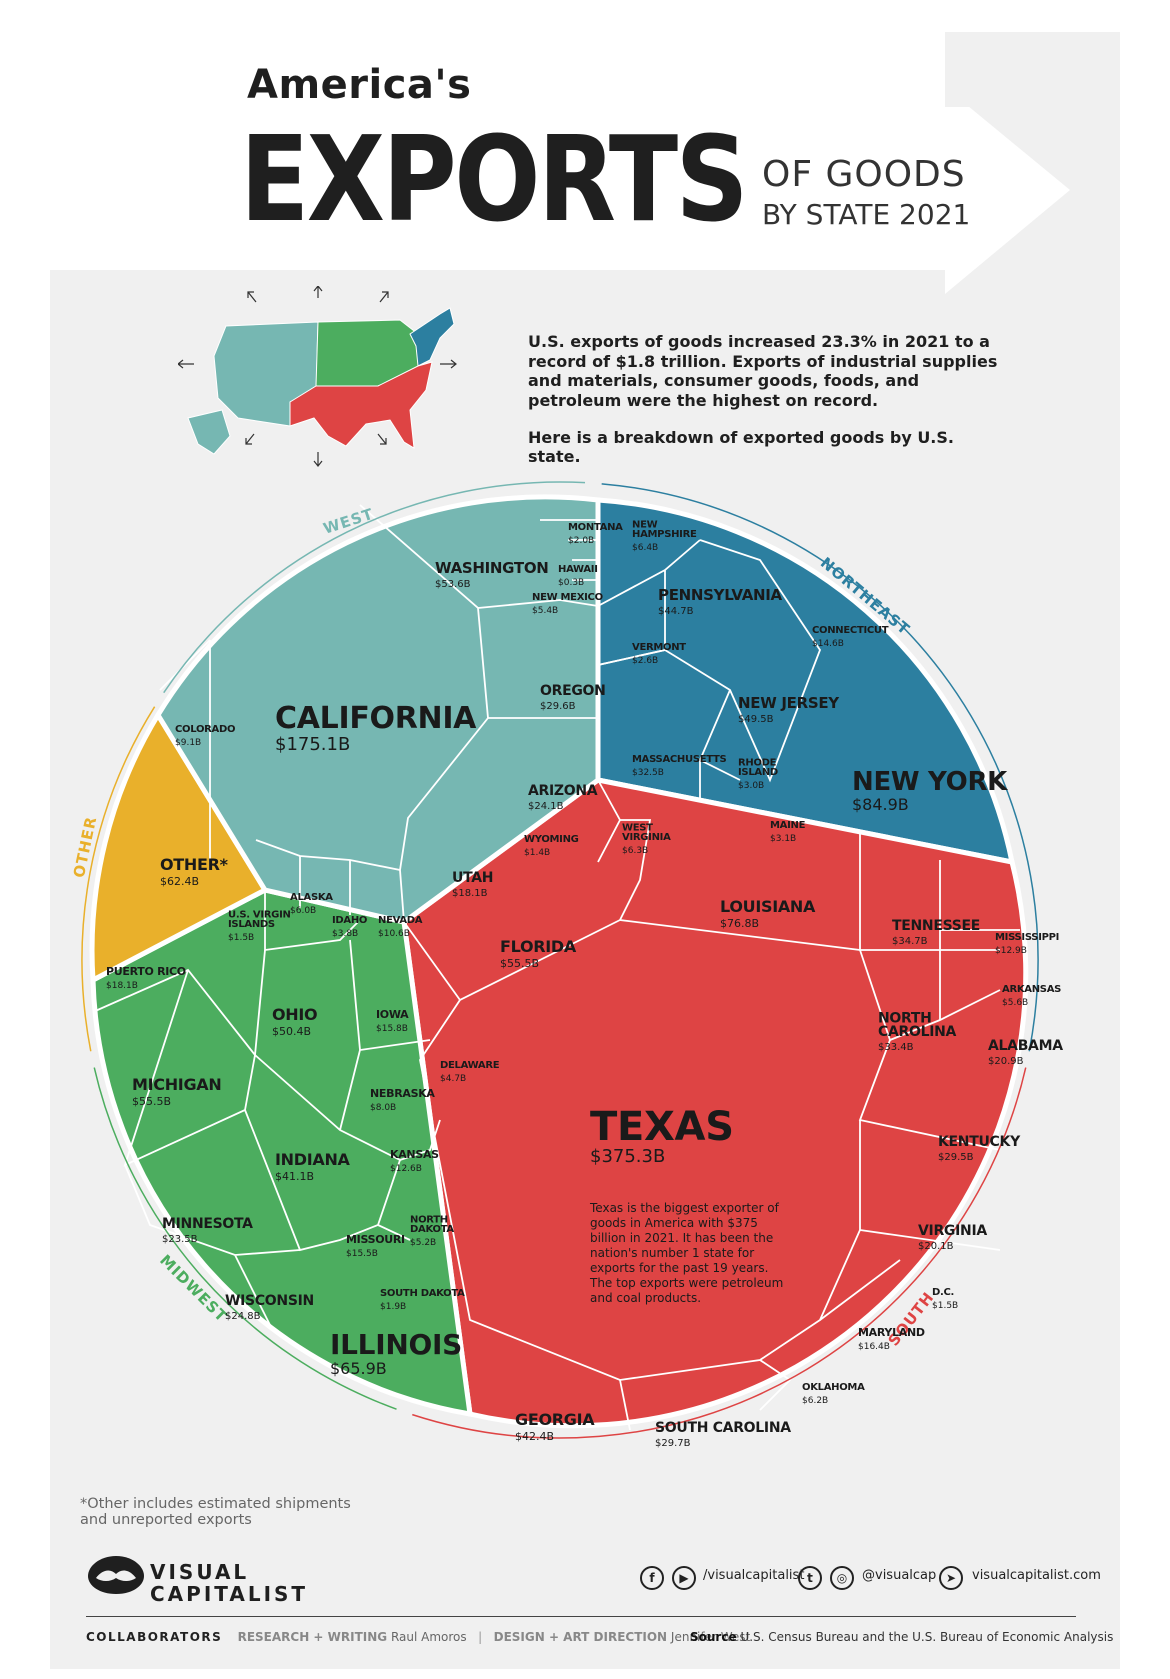  I want to click on value-delaware: $4.7B, so click(453, 1079).